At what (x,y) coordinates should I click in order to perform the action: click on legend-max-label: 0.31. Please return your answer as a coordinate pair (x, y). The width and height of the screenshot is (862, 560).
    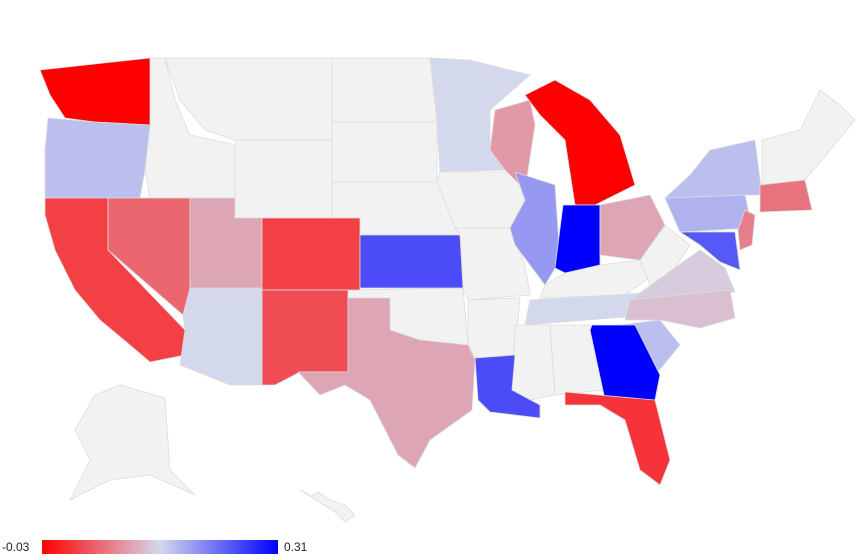
    Looking at the image, I should click on (296, 547).